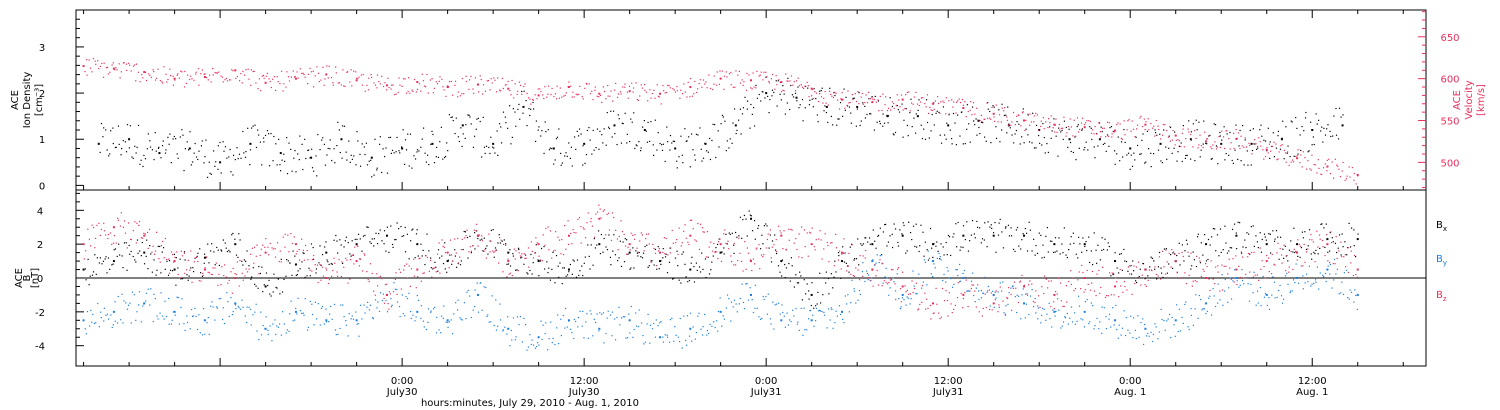 The height and width of the screenshot is (410, 1500). What do you see at coordinates (295, 264) in the screenshot?
I see `b-series-bx-point` at bounding box center [295, 264].